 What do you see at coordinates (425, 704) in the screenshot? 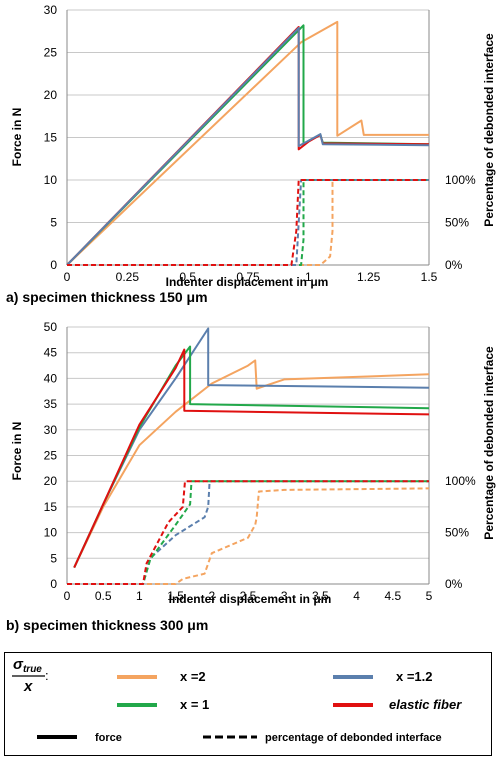
I see `legend-label: elastic fiber` at bounding box center [425, 704].